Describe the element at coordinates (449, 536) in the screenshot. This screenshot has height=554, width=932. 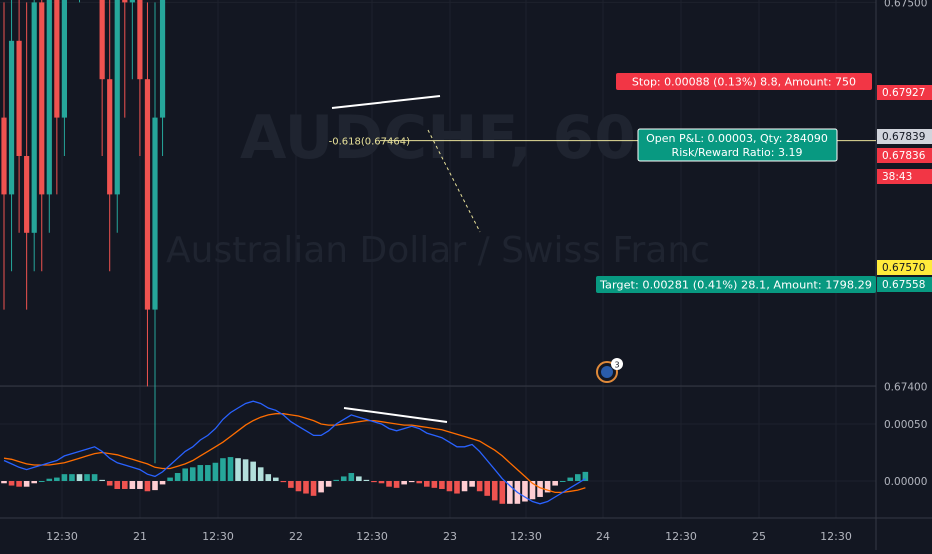
I see `time-axis: 12:30 21 12:30 22 12:30 23 12:30 24 12:30 25 12:30` at that location.